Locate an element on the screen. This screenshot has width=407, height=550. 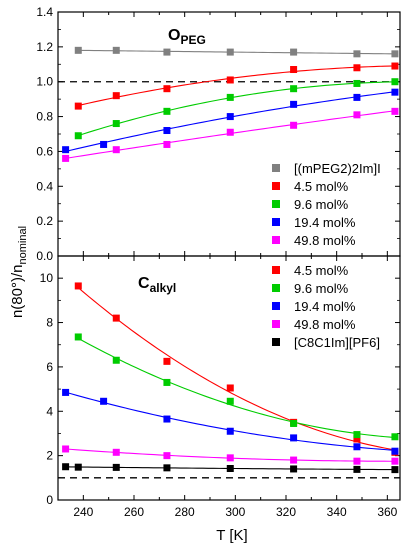
top-y-tick-label: 1.4 is located at coordinates (44, 12).